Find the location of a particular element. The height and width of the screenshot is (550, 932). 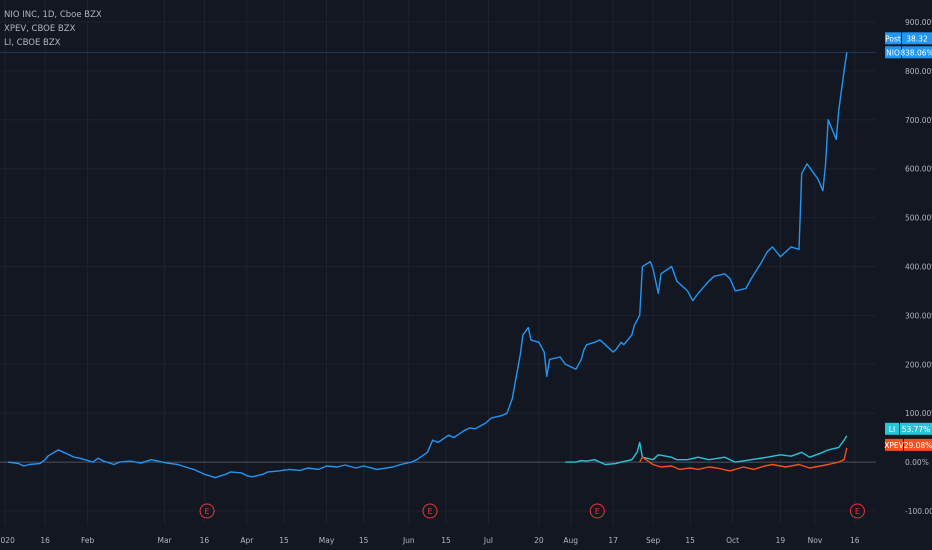

badge-value-text: 838.06% is located at coordinates (916, 52).